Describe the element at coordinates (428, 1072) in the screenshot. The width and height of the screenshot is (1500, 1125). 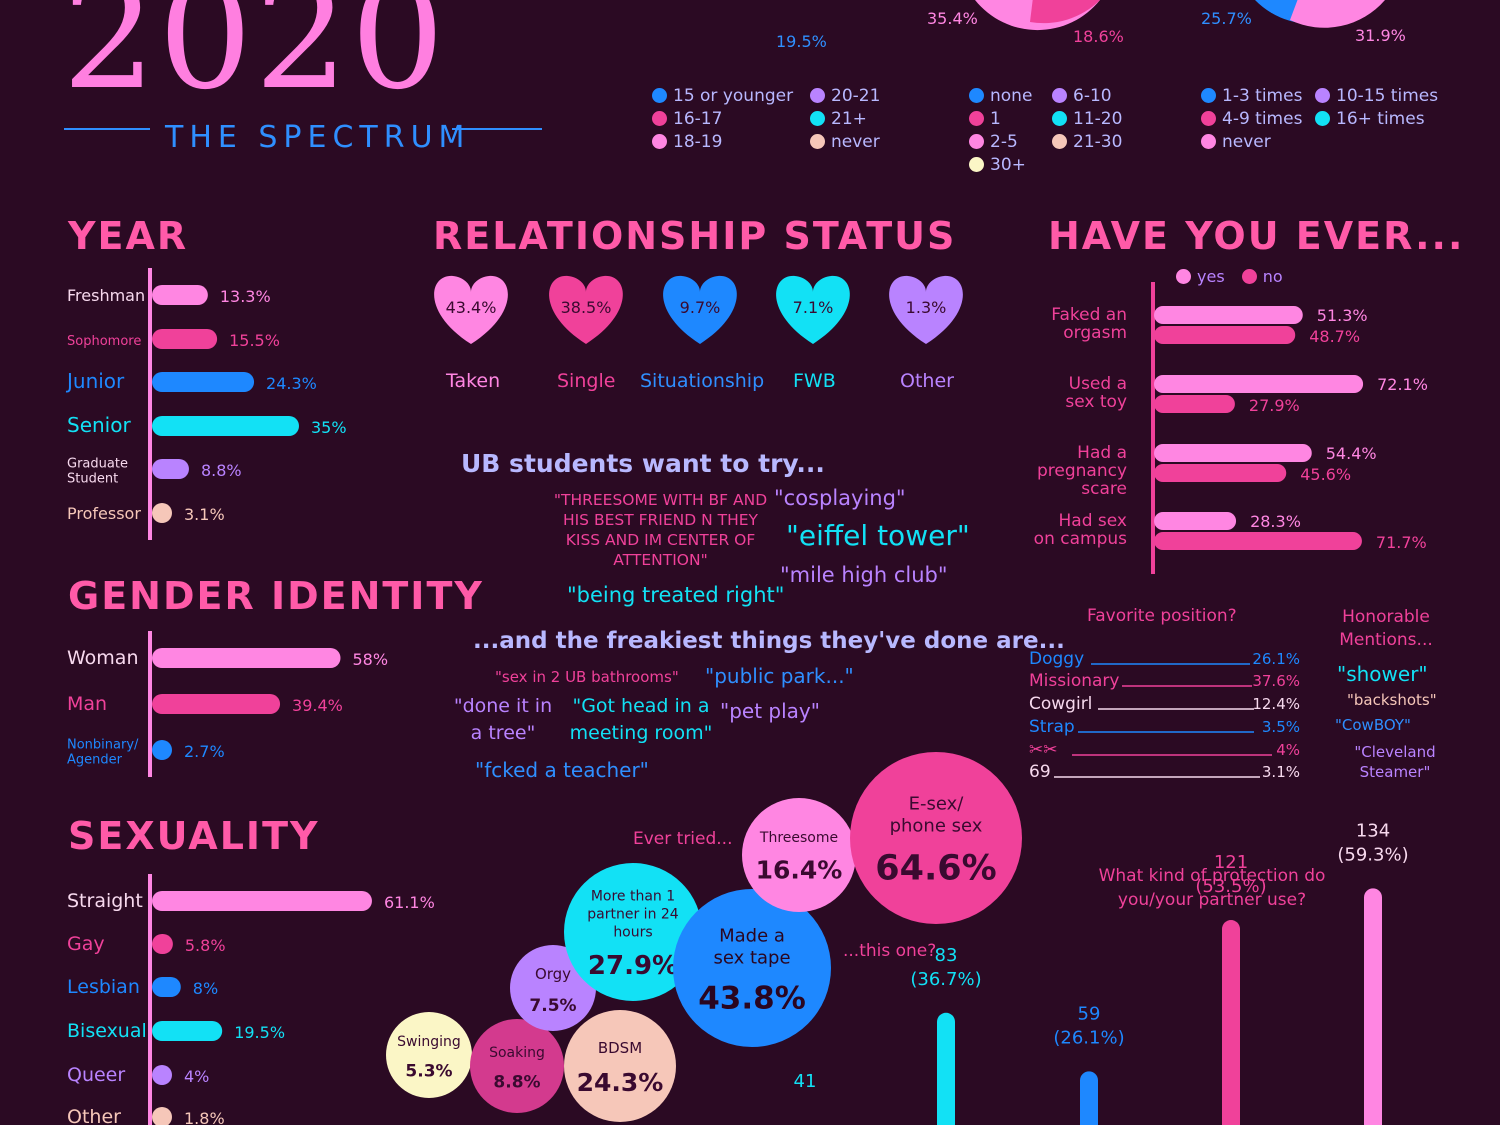
I see `ever-tried-bubble-value: 5.3%` at that location.